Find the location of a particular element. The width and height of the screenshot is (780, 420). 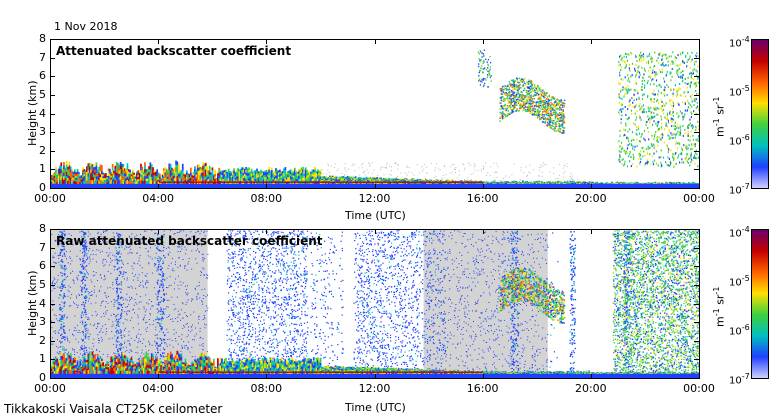

colorbar-unit: m-1 sr-1 is located at coordinates (719, 307).